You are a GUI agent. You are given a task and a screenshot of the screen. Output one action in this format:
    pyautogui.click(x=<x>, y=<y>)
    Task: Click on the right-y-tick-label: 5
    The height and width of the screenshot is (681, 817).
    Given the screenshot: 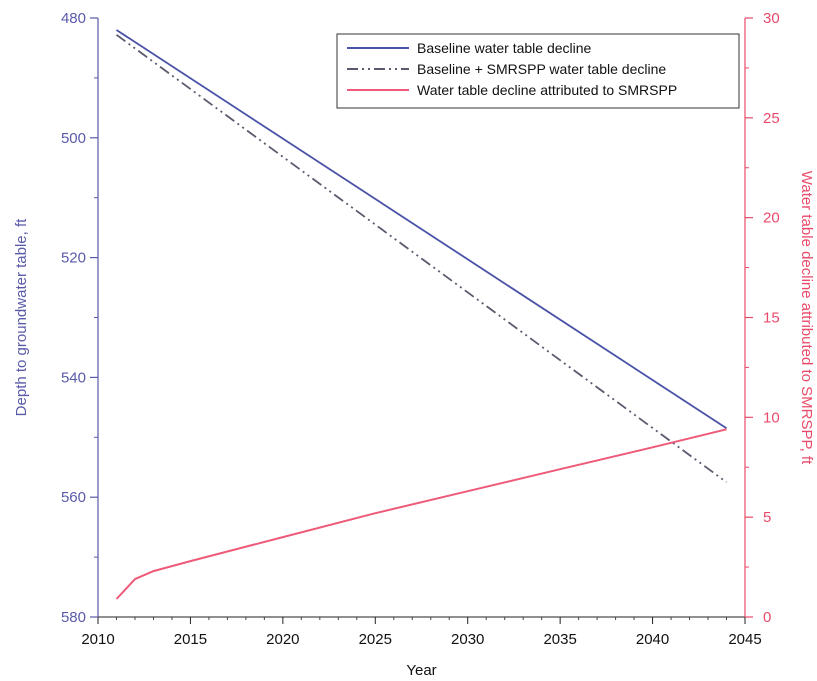 What is the action you would take?
    pyautogui.click(x=767, y=517)
    